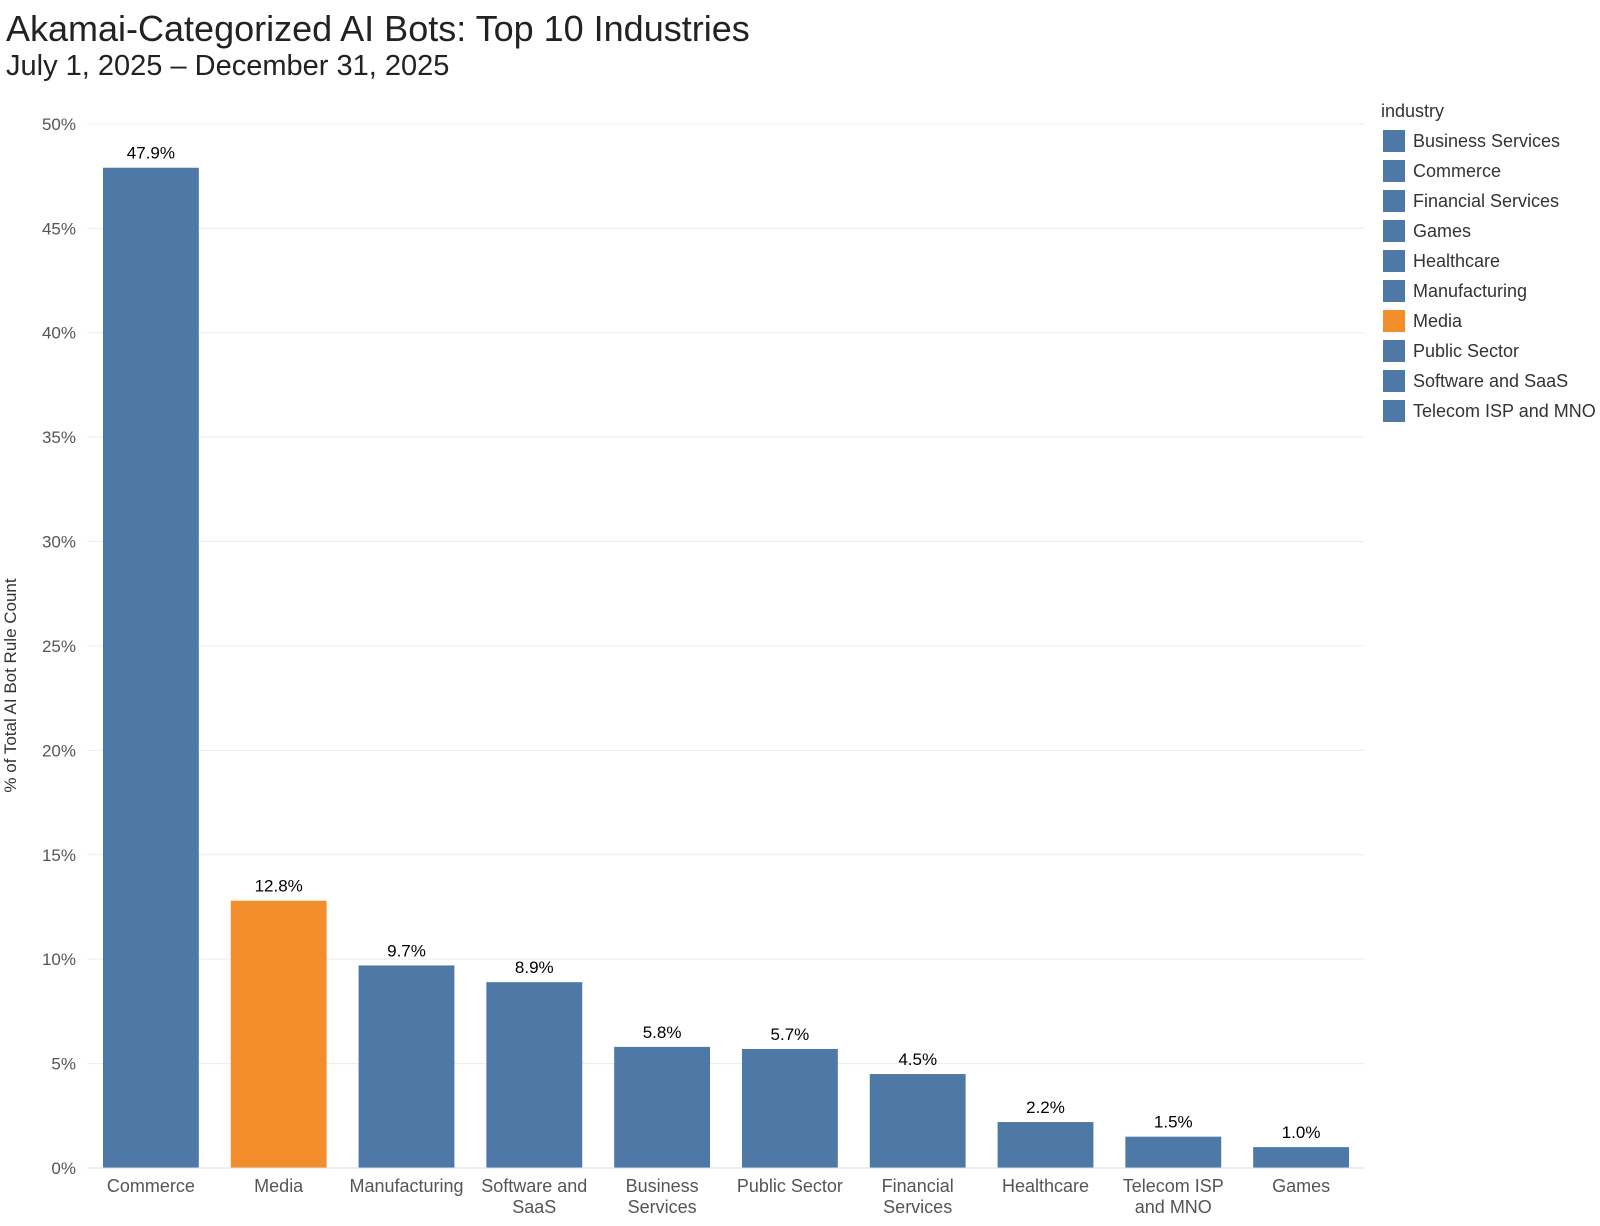 The height and width of the screenshot is (1226, 1600). I want to click on x-tick-label: Commerce, so click(151, 1186).